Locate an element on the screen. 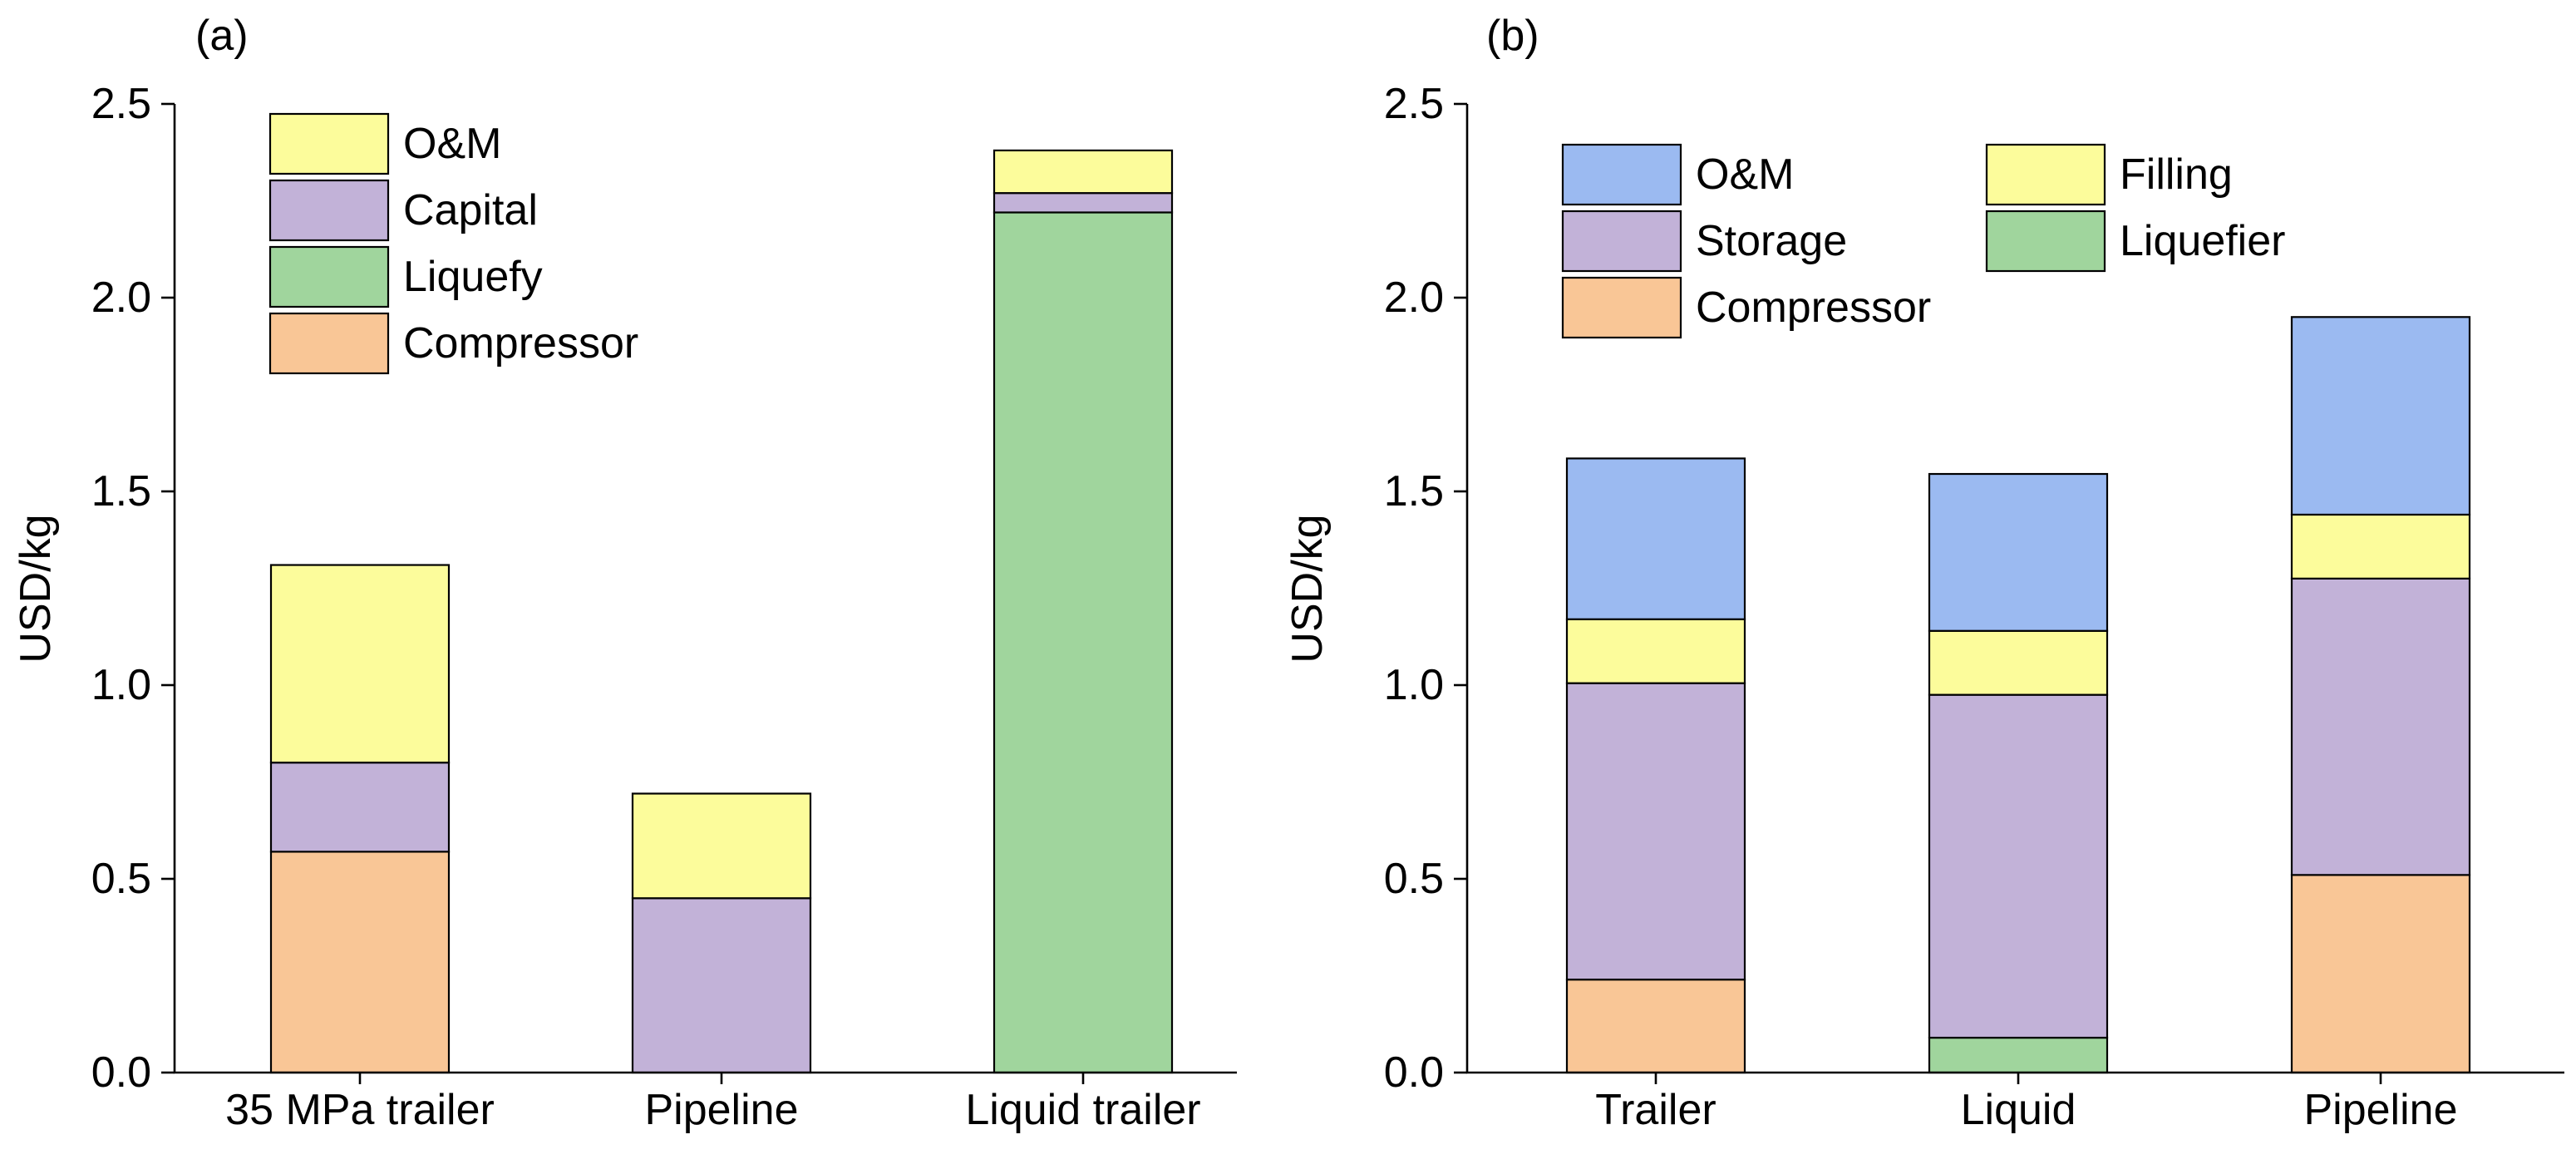  panel-a-label: (a) is located at coordinates (222, 36).